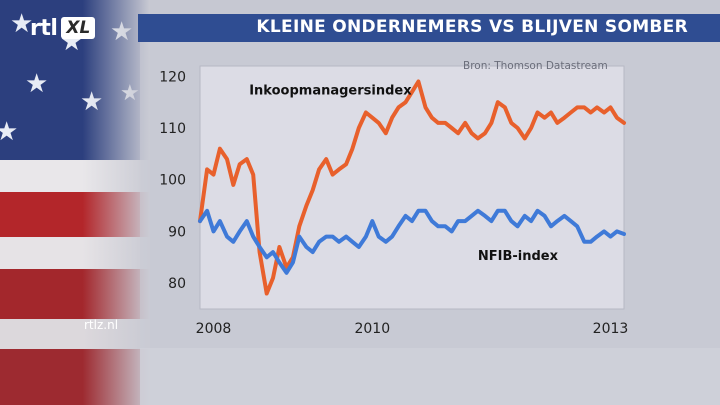 The image size is (720, 405). I want to click on y-tick-label: 80, so click(177, 284).